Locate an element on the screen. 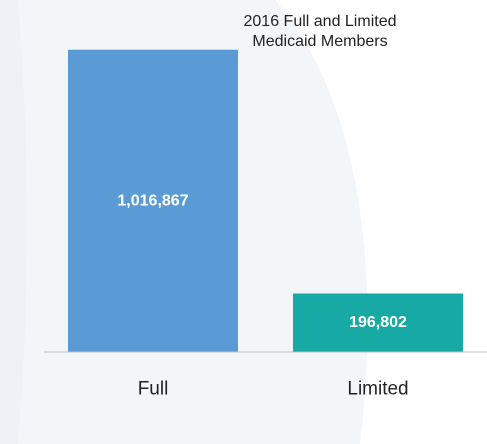 This screenshot has height=444, width=487. bar-limited is located at coordinates (378, 322).